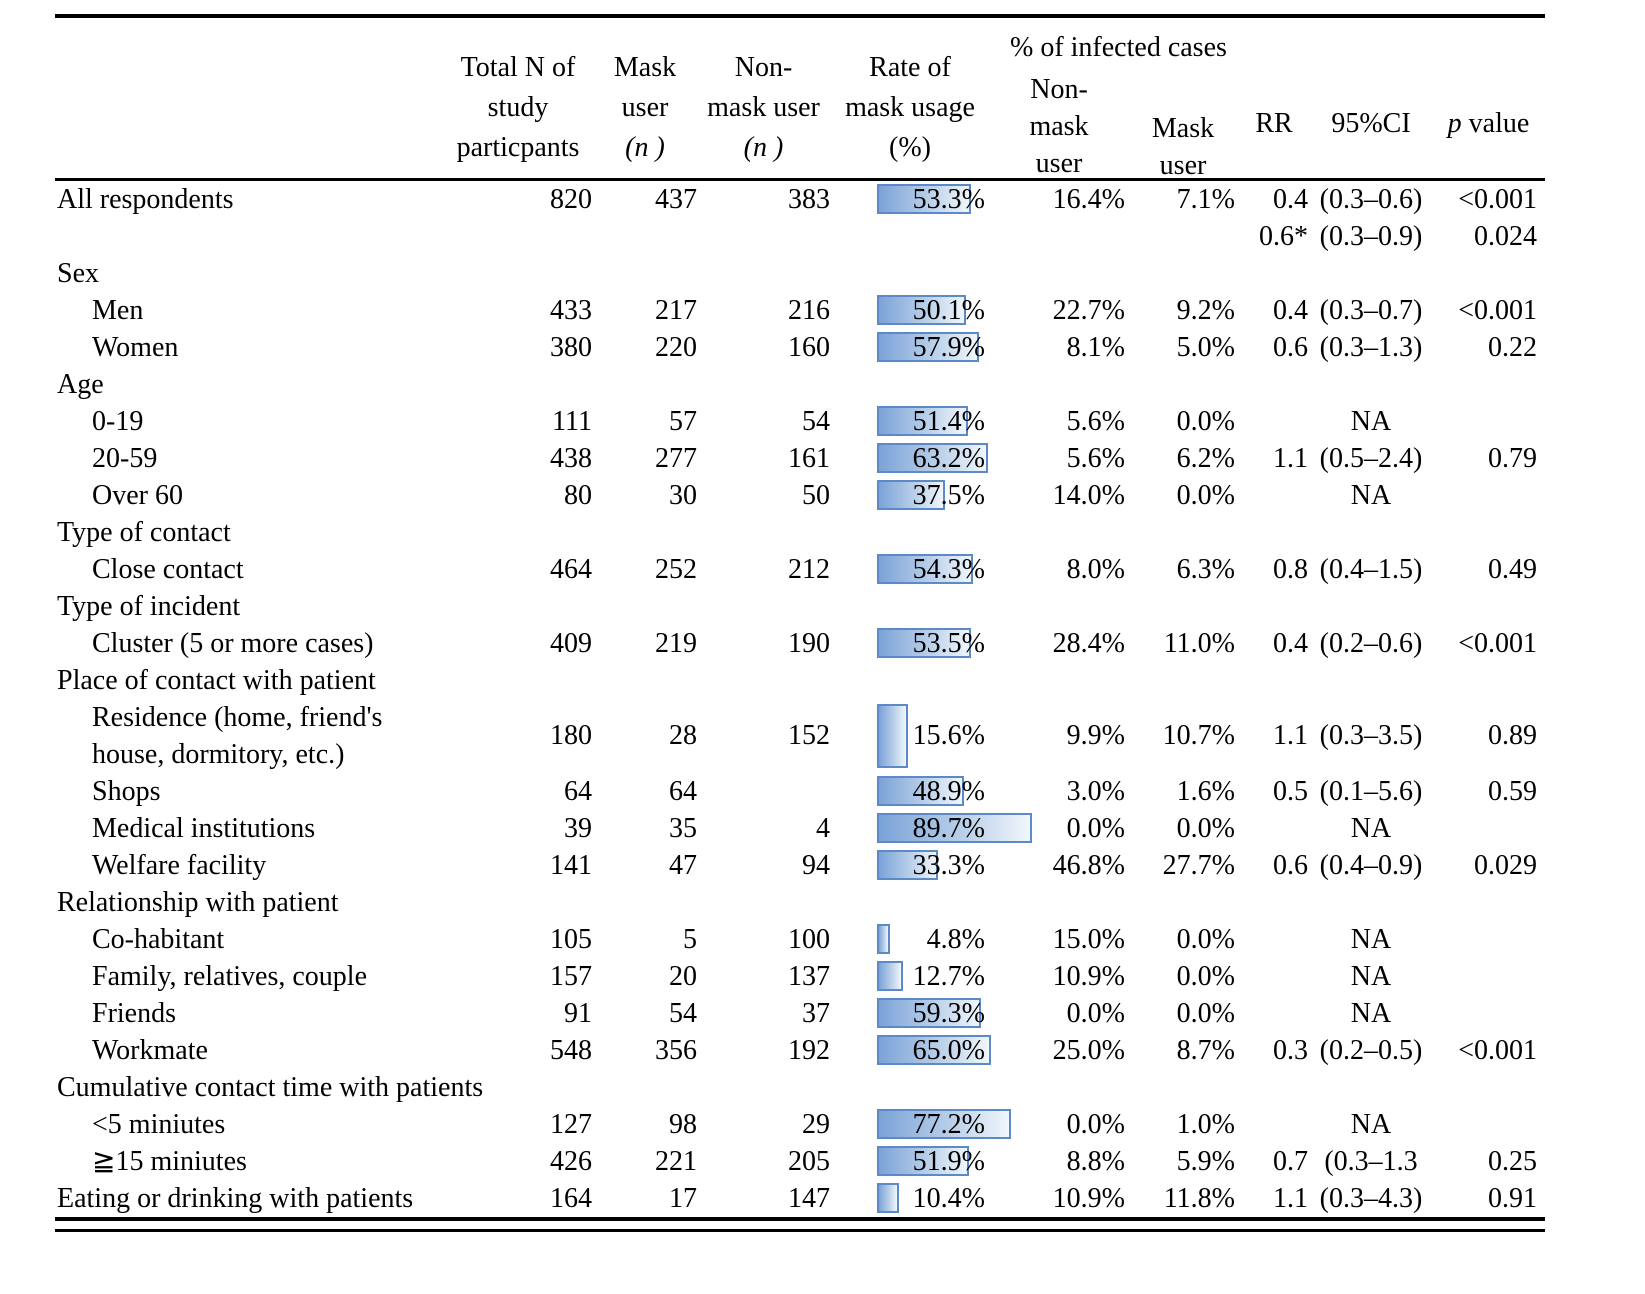 This screenshot has width=1645, height=1294. I want to click on cell-p-value: 0.79, so click(1512, 458).